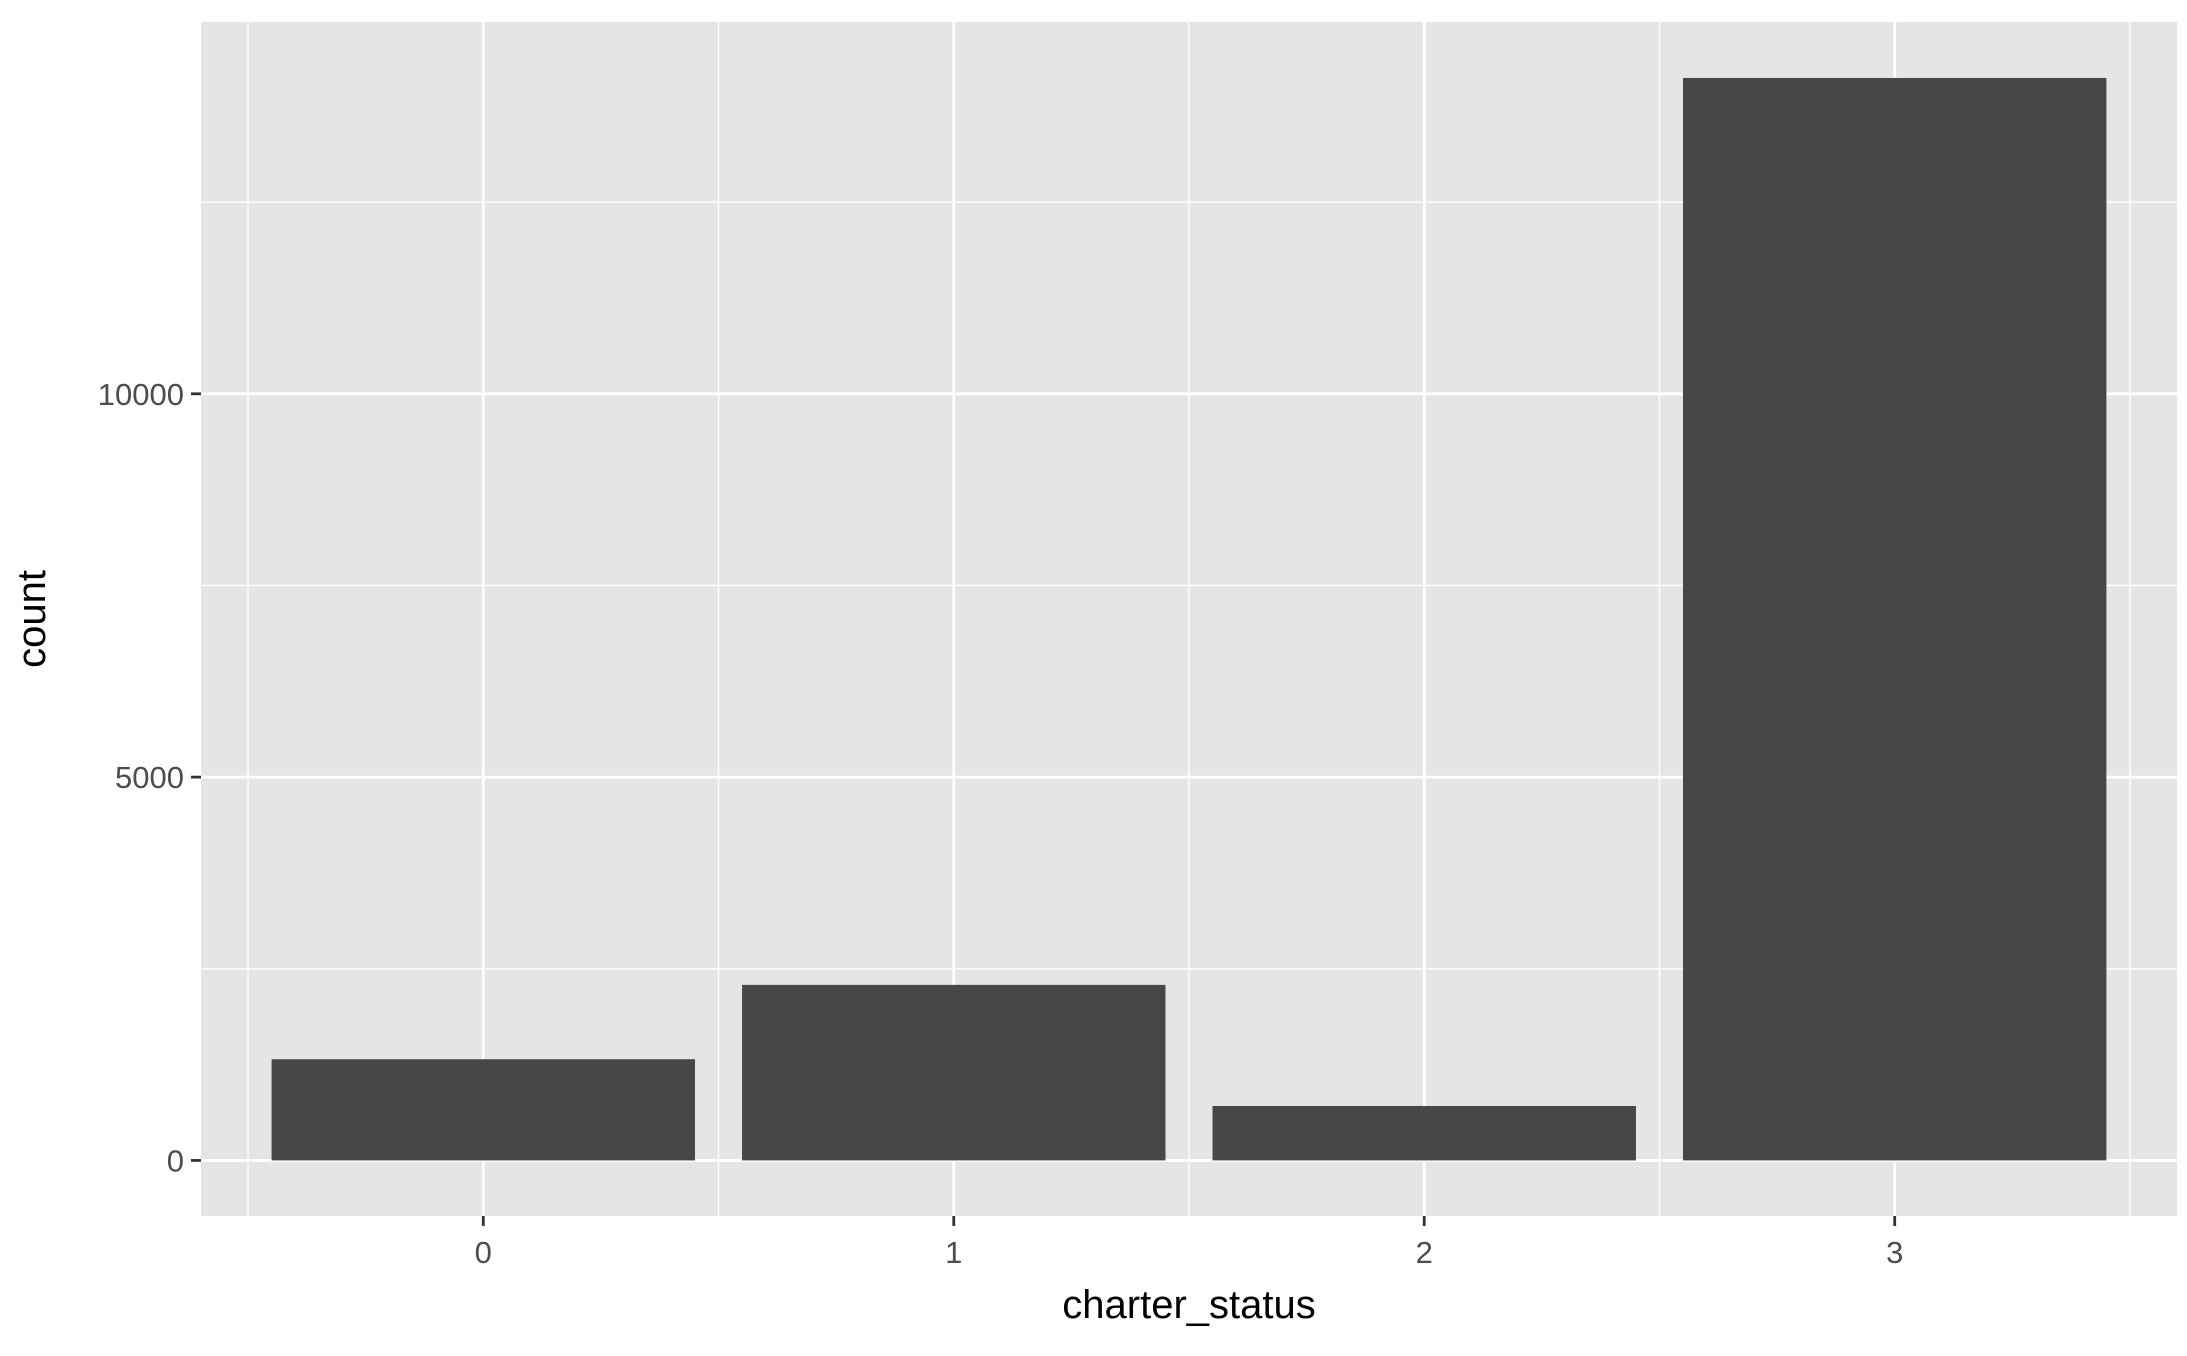  I want to click on y-axis: 0 5000 10000, so click(149, 777).